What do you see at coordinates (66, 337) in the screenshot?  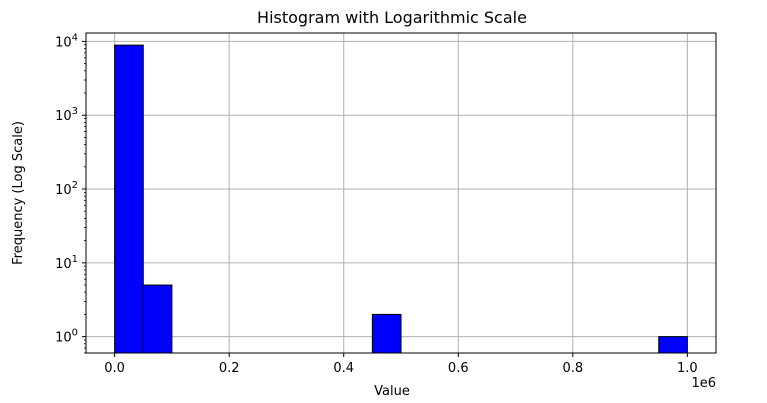 I see `y-tick-label-0: 10⁰` at bounding box center [66, 337].